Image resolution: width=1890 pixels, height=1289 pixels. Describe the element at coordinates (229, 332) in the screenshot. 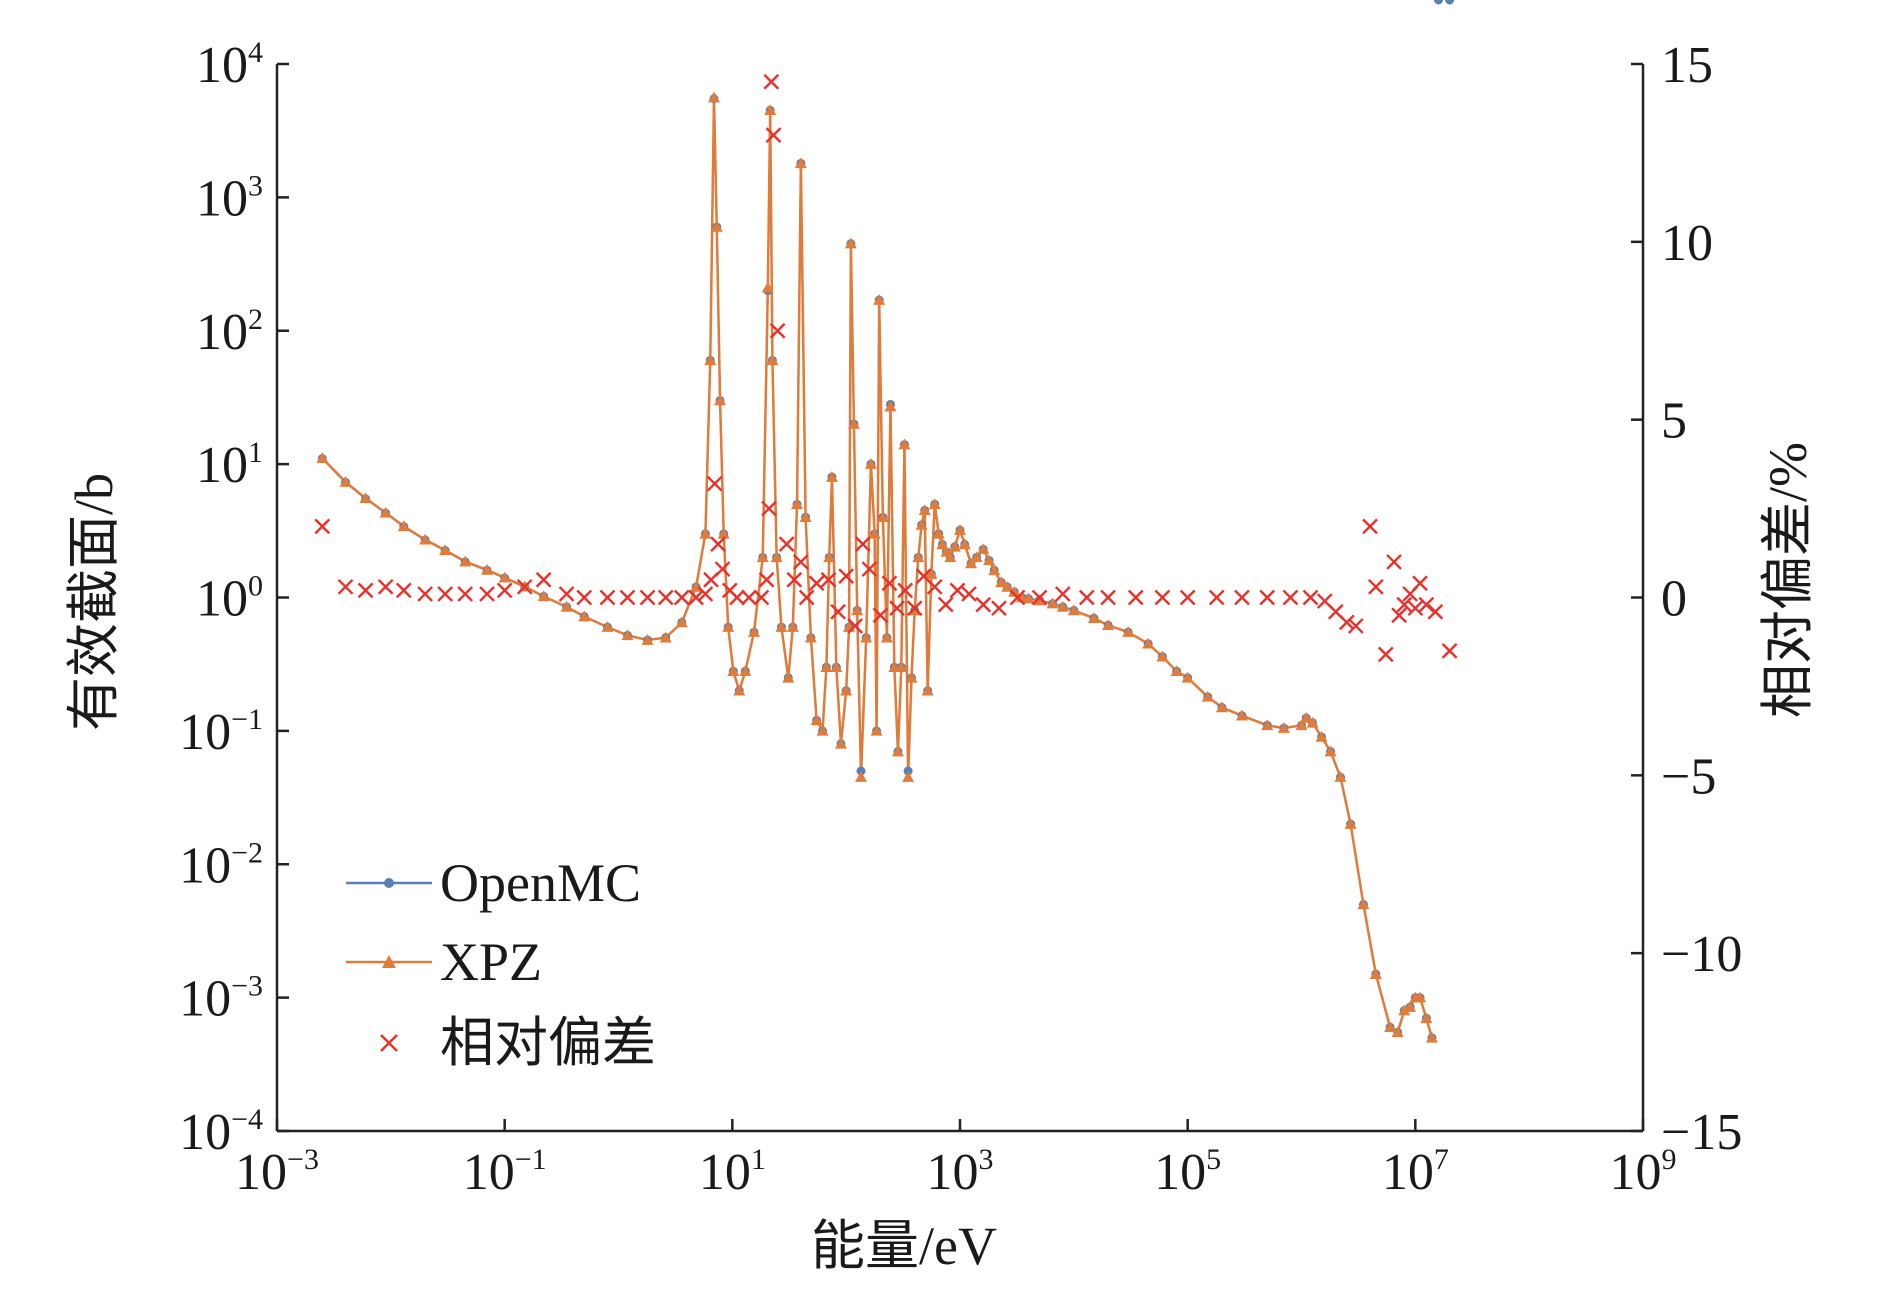

I see `y-tick-label: 10²` at that location.